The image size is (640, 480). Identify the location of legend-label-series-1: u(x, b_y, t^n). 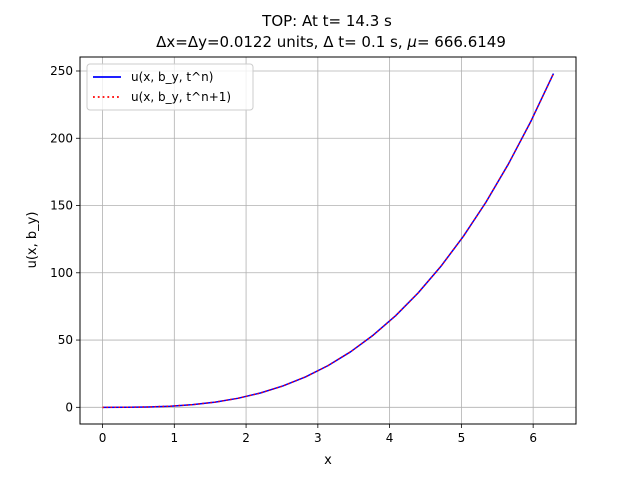
(172, 77).